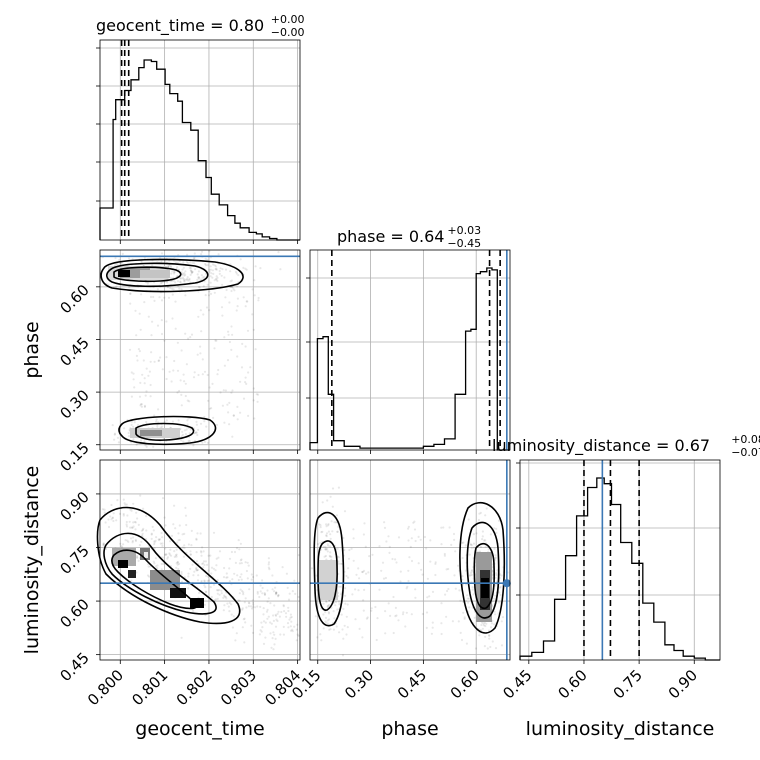  I want to click on y-tick-label: 0.75, so click(74, 560).